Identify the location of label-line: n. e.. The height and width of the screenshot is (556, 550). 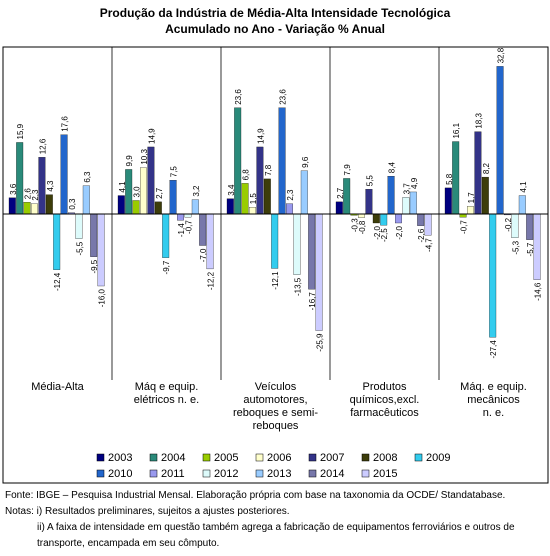
(493, 413).